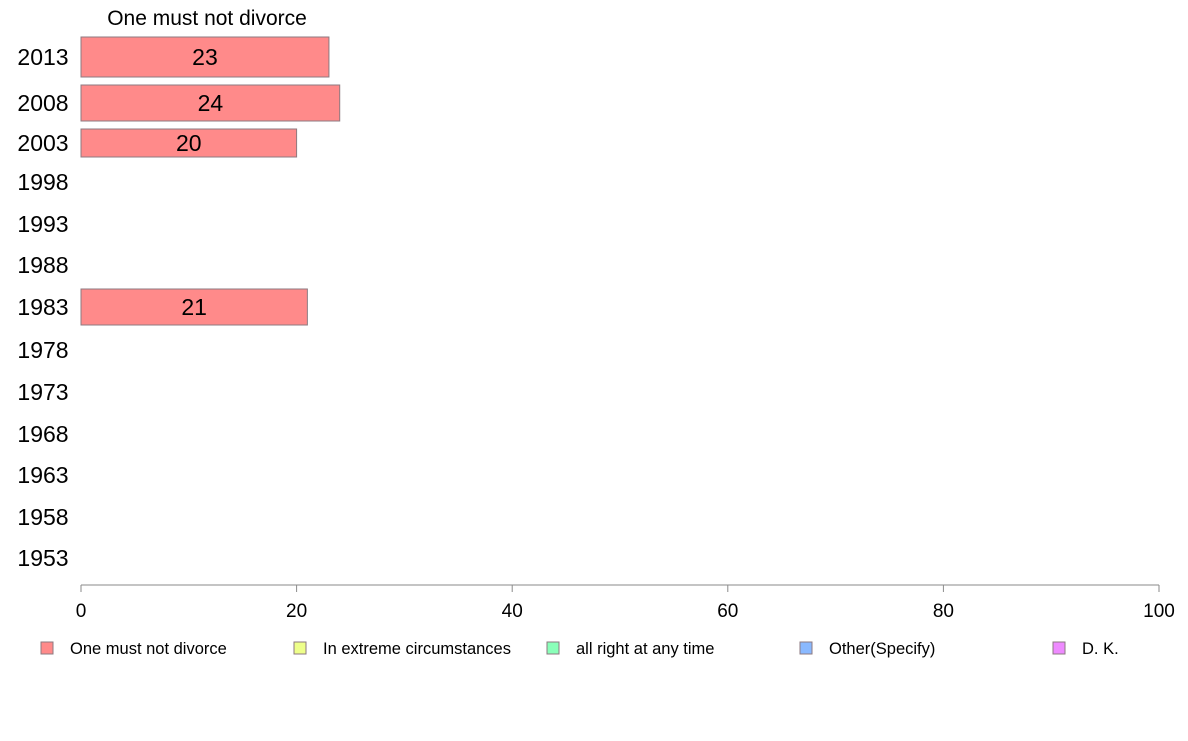 This screenshot has height=741, width=1188. What do you see at coordinates (882, 649) in the screenshot?
I see `legend-label-4: Other(Specify)` at bounding box center [882, 649].